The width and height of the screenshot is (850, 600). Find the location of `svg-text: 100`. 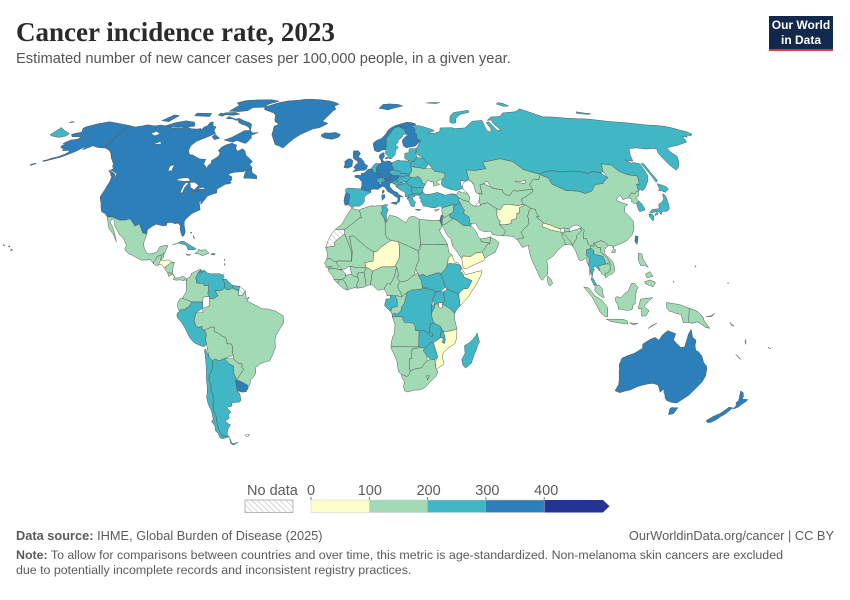

svg-text: 100 is located at coordinates (370, 491).